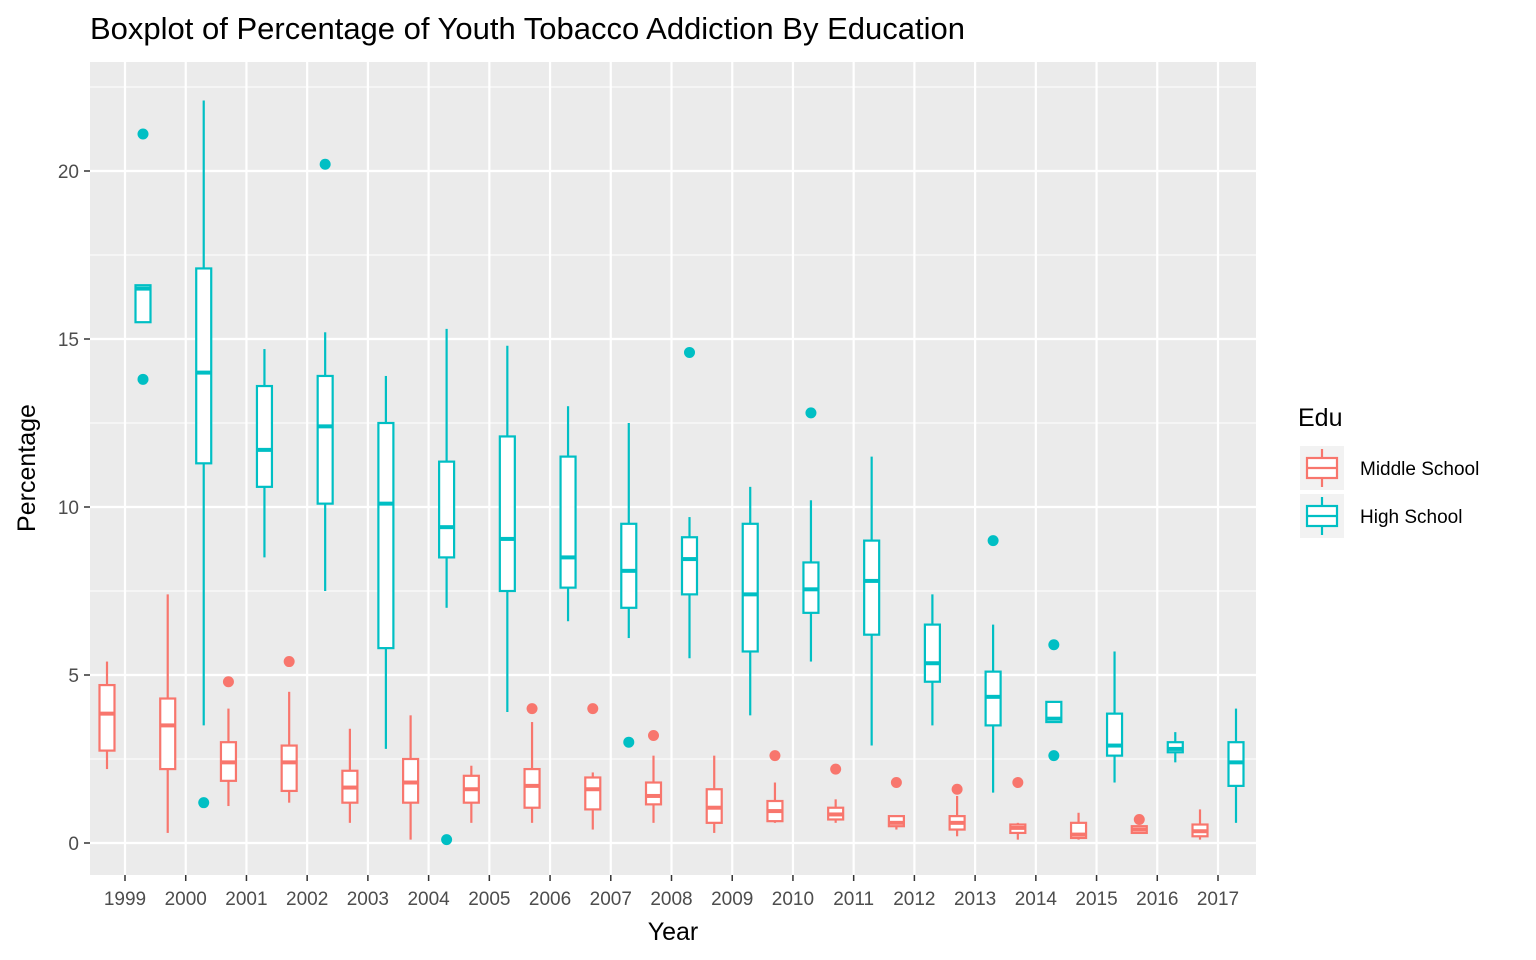  I want to click on y-axis-ticks: 0 5 10 15 20, so click(74, 508).